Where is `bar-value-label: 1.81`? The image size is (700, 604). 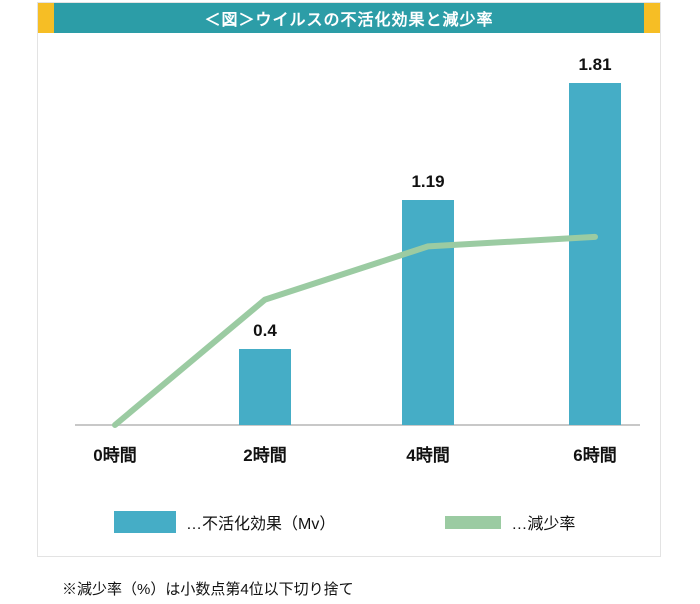
bar-value-label: 1.81 is located at coordinates (595, 64).